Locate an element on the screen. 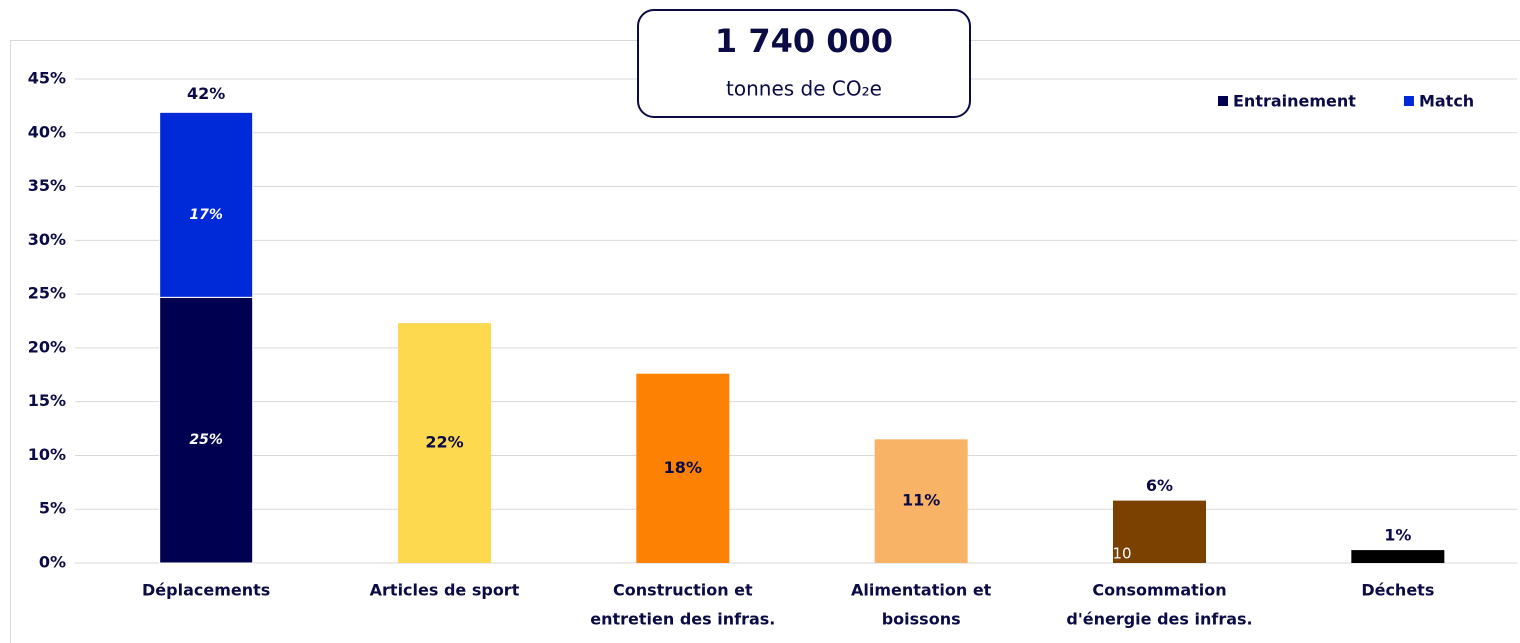 The width and height of the screenshot is (1520, 643). data-label: 11% is located at coordinates (921, 500).